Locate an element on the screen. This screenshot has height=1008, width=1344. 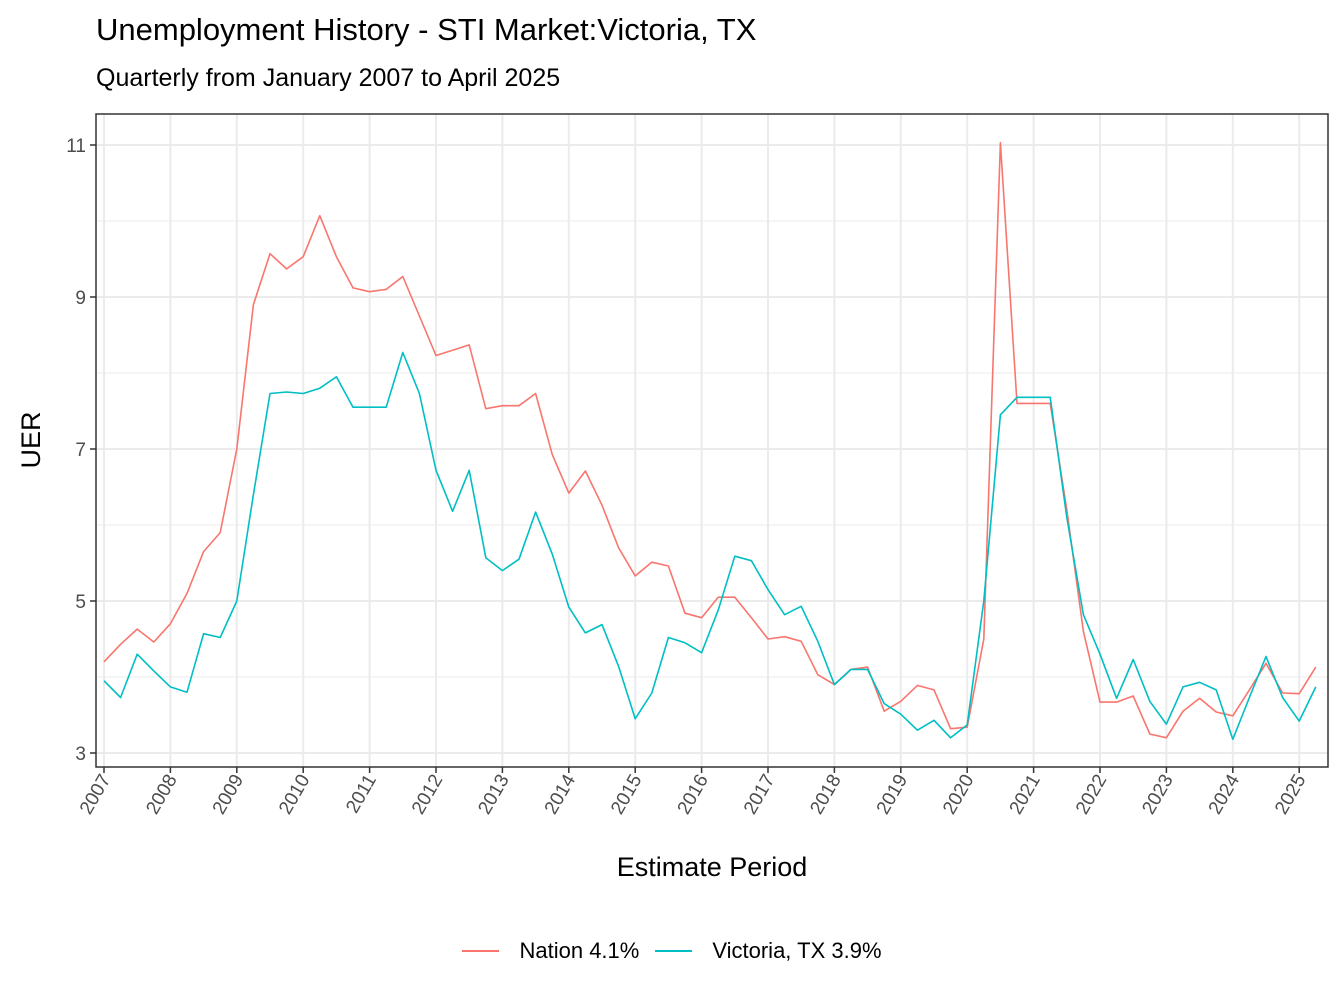
x-tick-label: 2019 is located at coordinates (892, 794).